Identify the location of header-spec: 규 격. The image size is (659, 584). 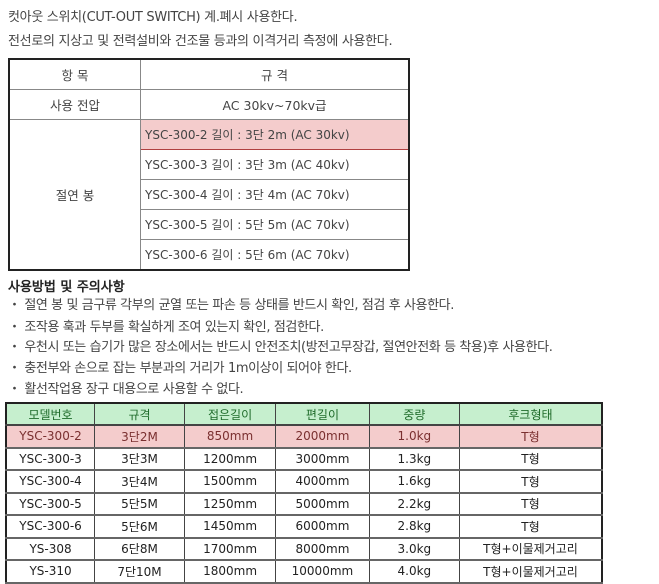
(275, 74).